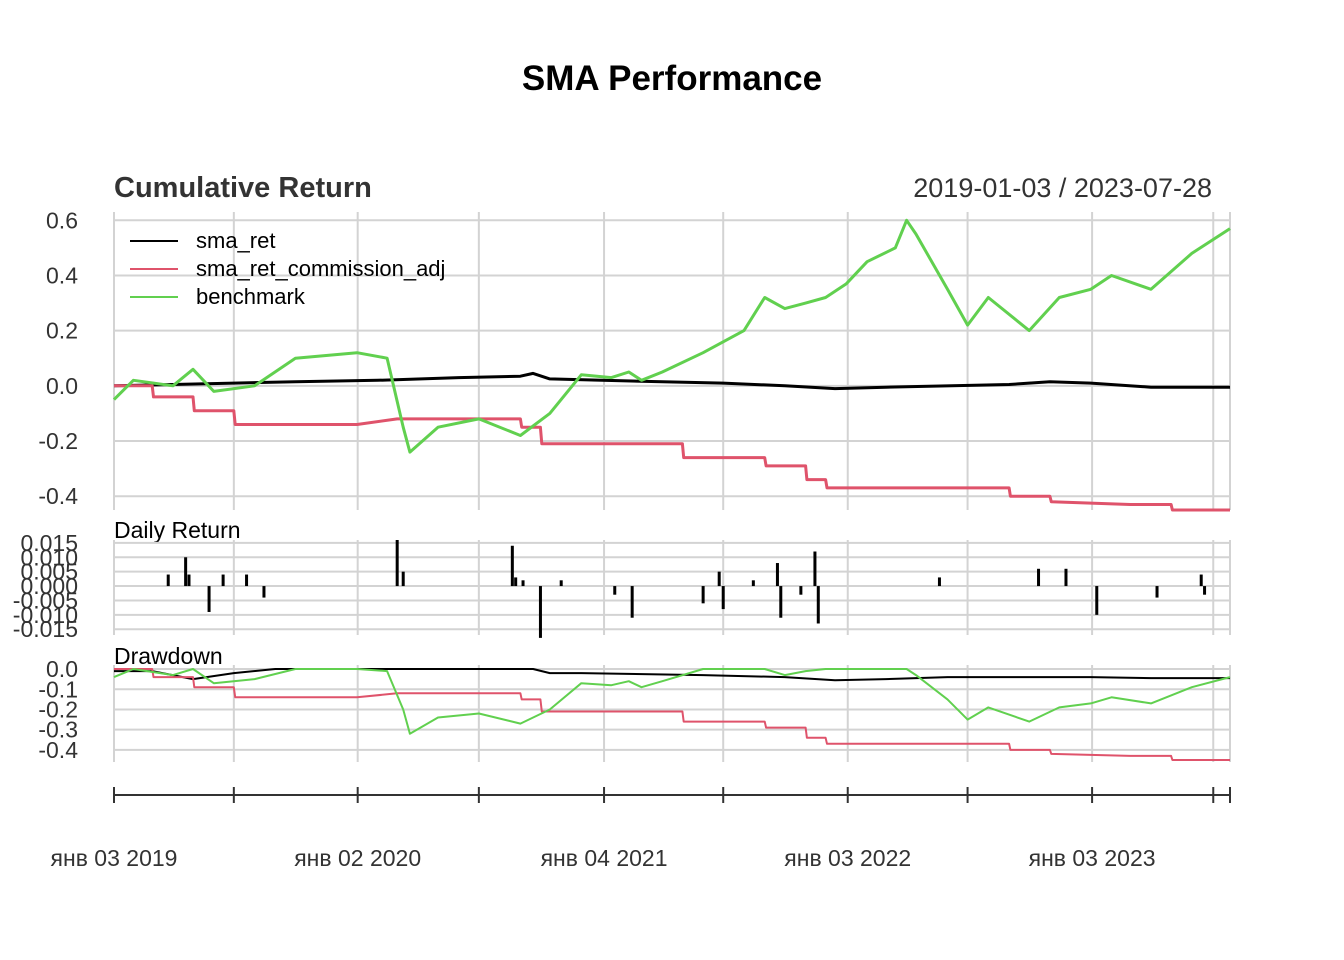  I want to click on legend: sma_ret sma_ret_commission_adj benchmark, so click(287, 268).